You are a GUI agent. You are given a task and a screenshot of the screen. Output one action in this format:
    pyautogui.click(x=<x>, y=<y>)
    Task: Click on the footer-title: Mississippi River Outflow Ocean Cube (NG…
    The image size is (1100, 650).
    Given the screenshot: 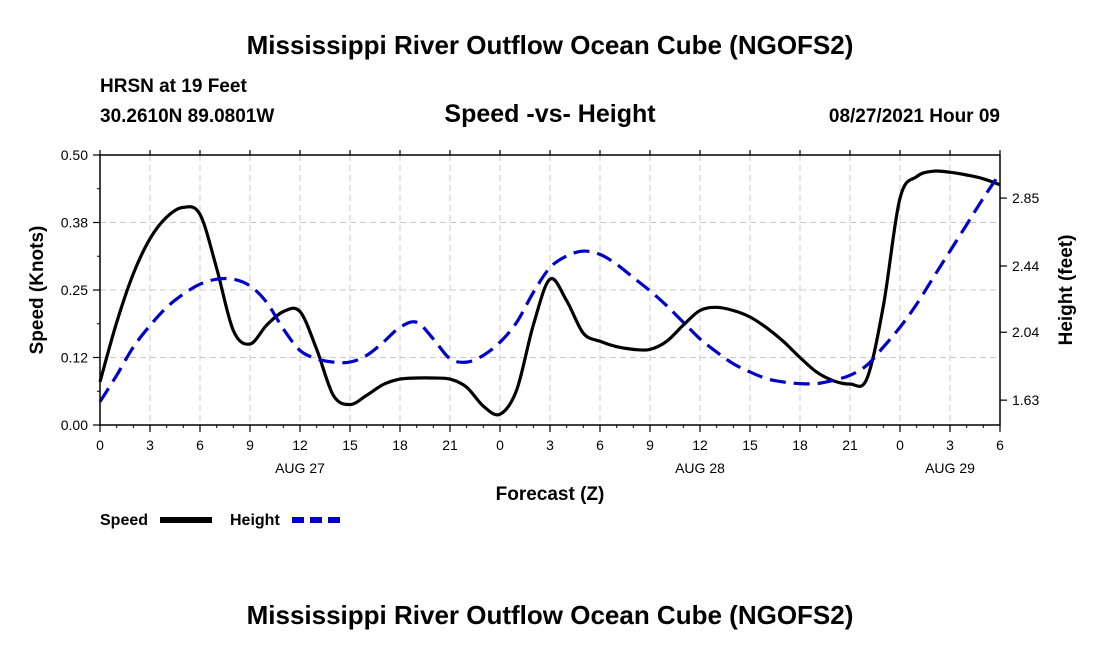 What is the action you would take?
    pyautogui.click(x=550, y=615)
    